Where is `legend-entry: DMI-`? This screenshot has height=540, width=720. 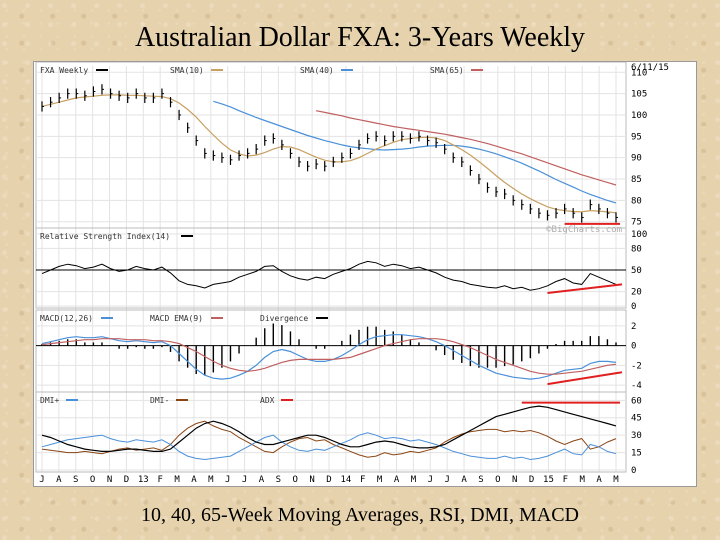
legend-entry: DMI- is located at coordinates (159, 400).